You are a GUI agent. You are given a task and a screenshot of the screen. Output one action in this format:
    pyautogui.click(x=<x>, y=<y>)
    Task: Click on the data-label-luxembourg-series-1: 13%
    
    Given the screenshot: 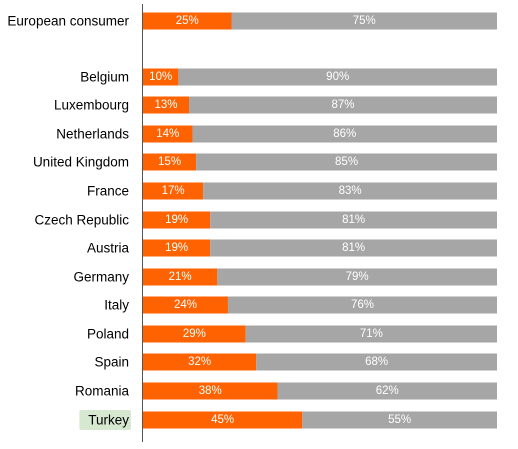 What is the action you would take?
    pyautogui.click(x=165, y=105)
    